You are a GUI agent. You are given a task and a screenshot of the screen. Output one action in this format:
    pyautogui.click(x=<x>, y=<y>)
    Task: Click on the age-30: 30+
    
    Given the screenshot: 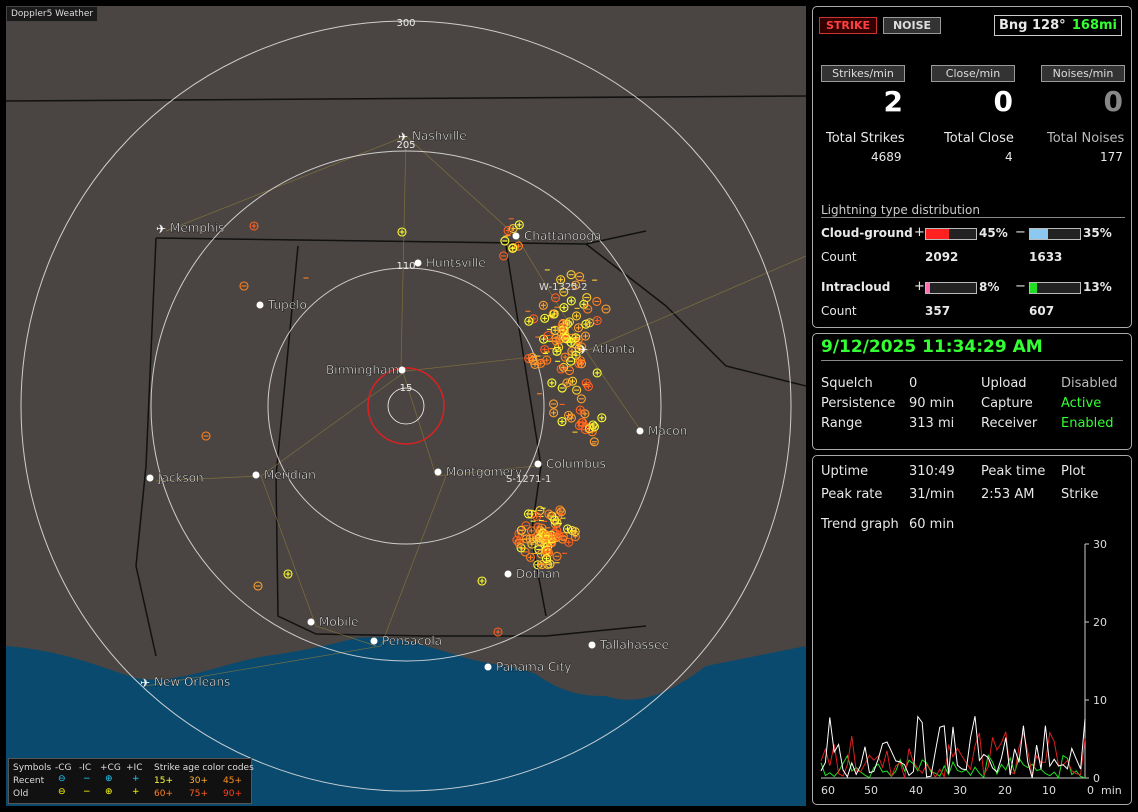 What is the action you would take?
    pyautogui.click(x=198, y=781)
    